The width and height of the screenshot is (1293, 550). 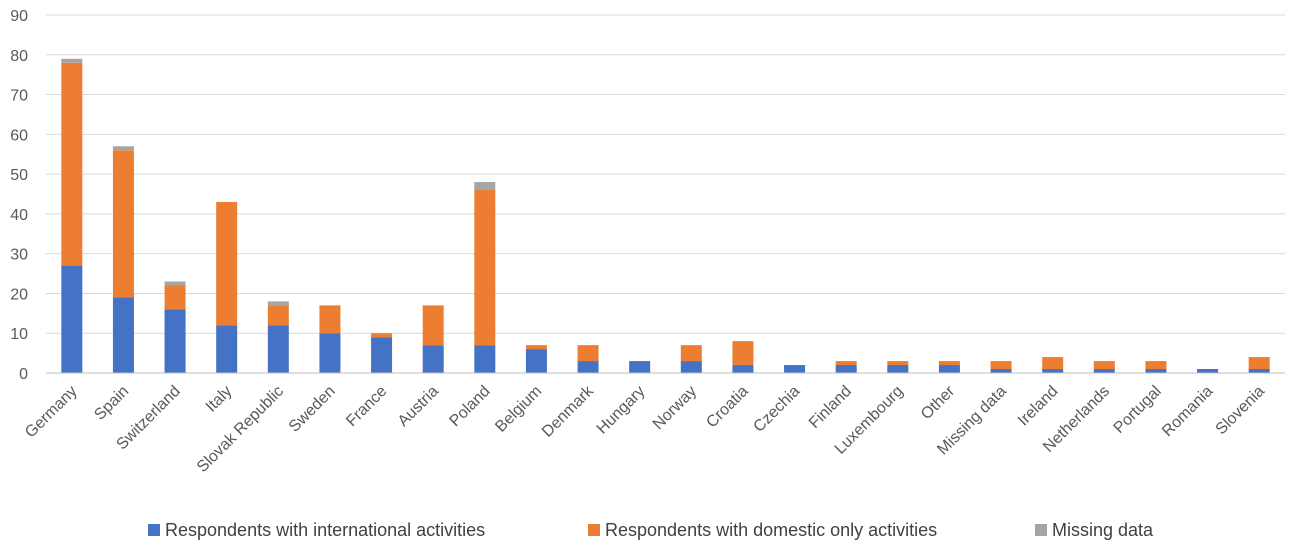 What do you see at coordinates (19, 175) in the screenshot?
I see `y-tick-label: 50` at bounding box center [19, 175].